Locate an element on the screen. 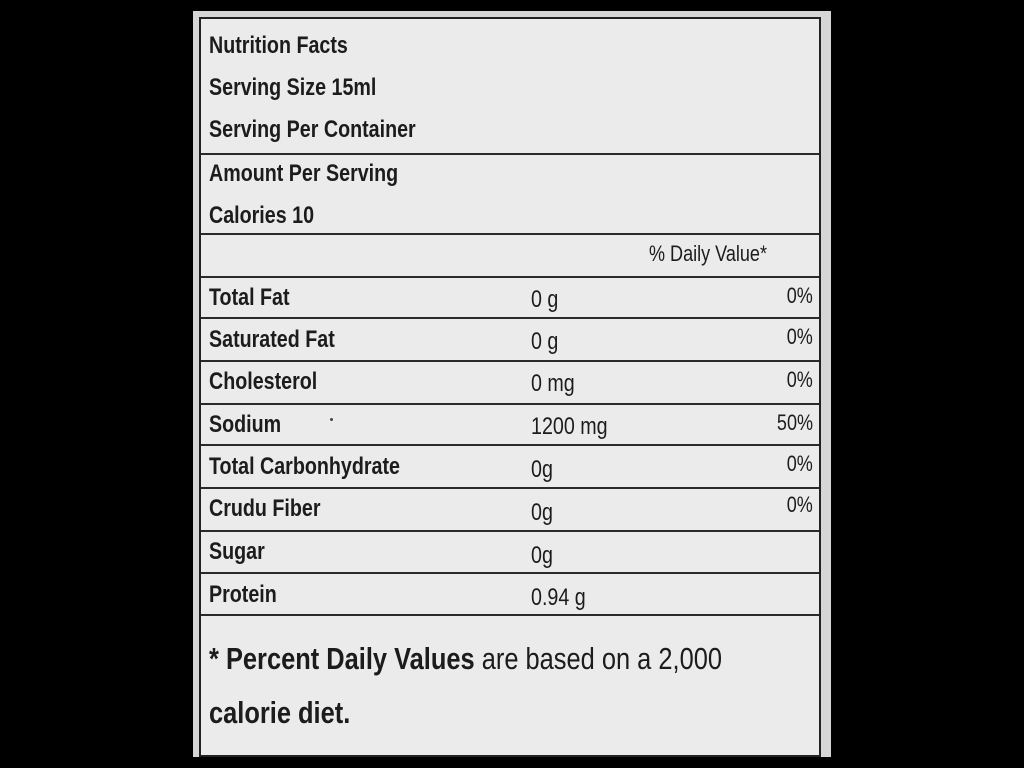 The height and width of the screenshot is (768, 1024). footnote-text: are based on a 2,000 is located at coordinates (598, 658).